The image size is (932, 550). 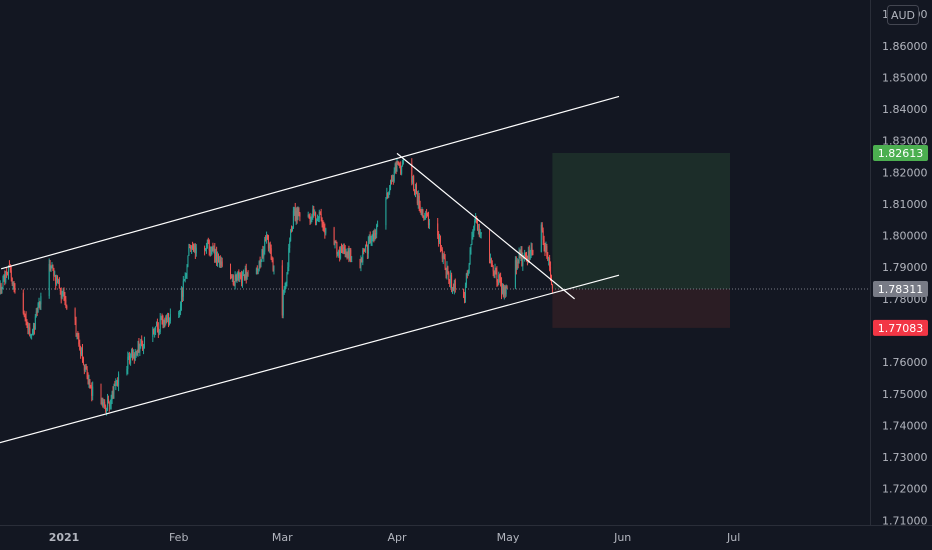 I want to click on take-profit-badge-label: 1.82613, so click(x=901, y=153).